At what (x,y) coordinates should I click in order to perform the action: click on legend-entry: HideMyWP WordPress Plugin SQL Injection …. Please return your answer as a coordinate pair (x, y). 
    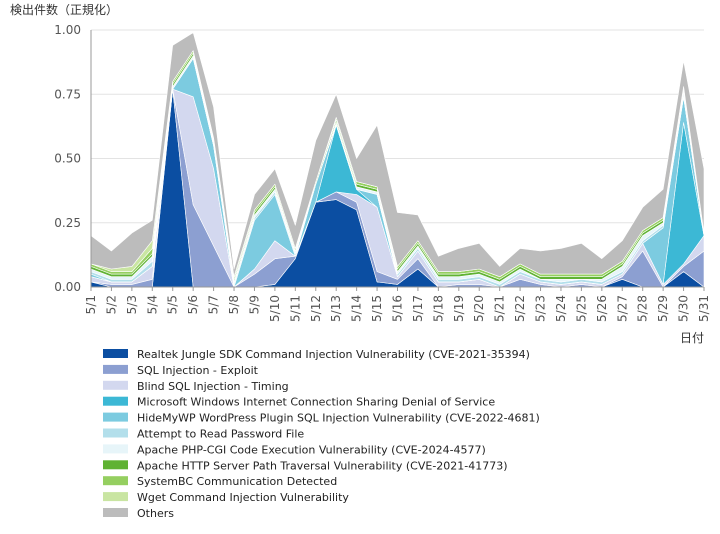
    Looking at the image, I should click on (338, 418).